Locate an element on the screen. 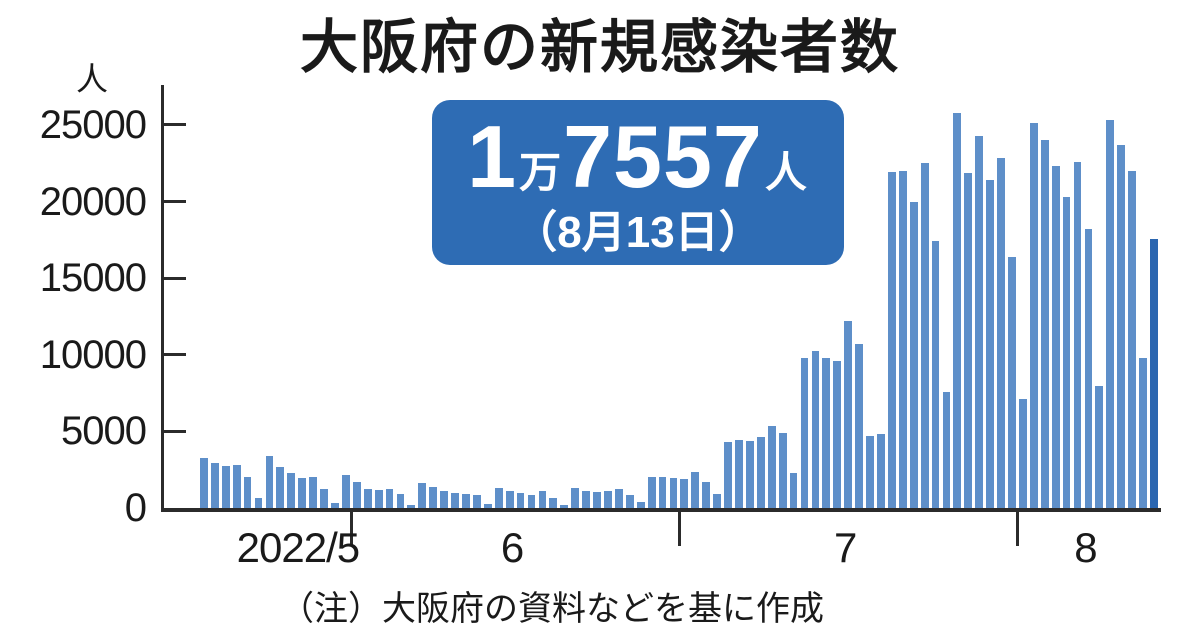  bar-7/9 is located at coordinates (771, 466).